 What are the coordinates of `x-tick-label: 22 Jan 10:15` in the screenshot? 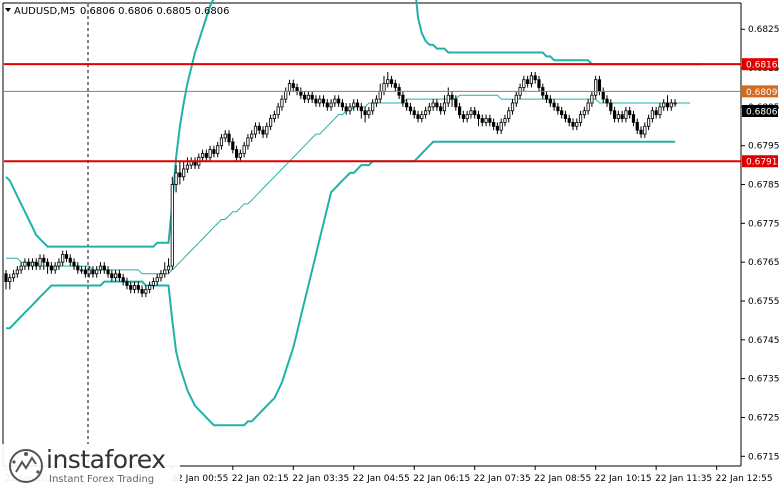 It's located at (623, 479).